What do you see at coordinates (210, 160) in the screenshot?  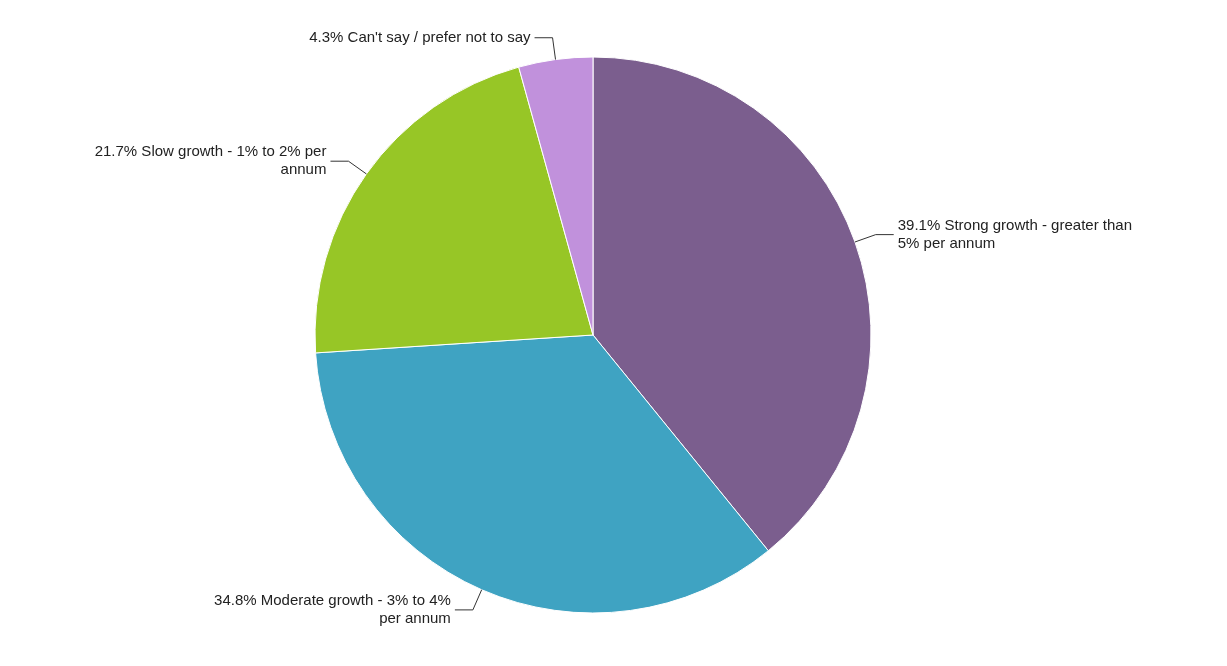 I see `slice-label: 21.7% Slow growth - 1% to 2% per annum` at bounding box center [210, 160].